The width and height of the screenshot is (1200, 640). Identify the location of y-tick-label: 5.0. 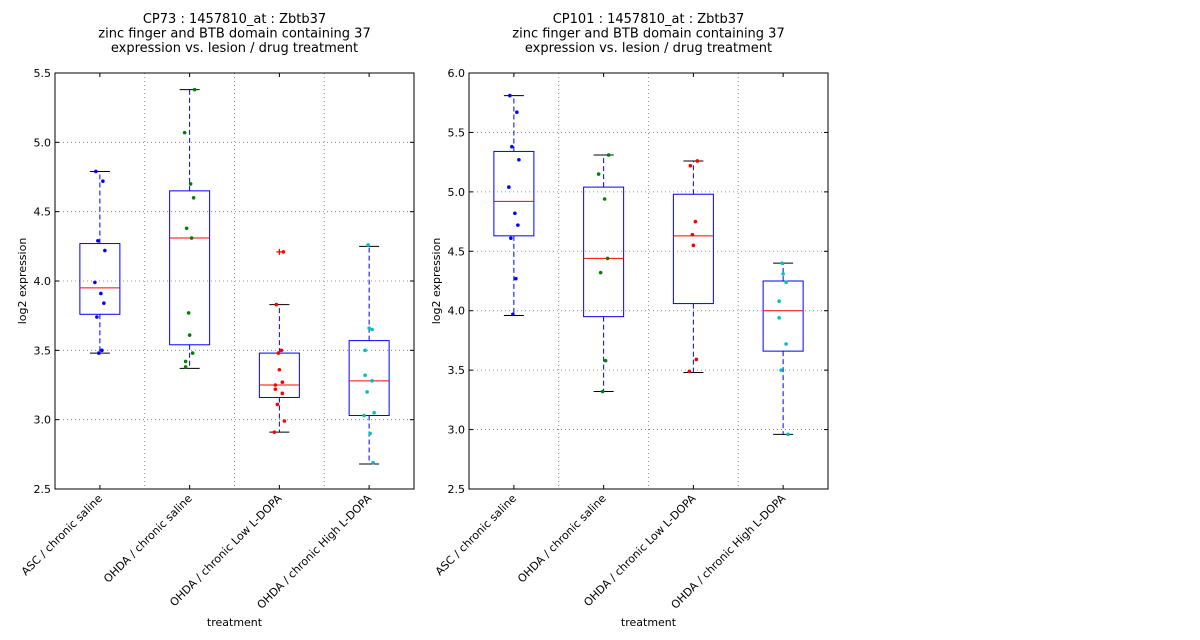
(43, 142).